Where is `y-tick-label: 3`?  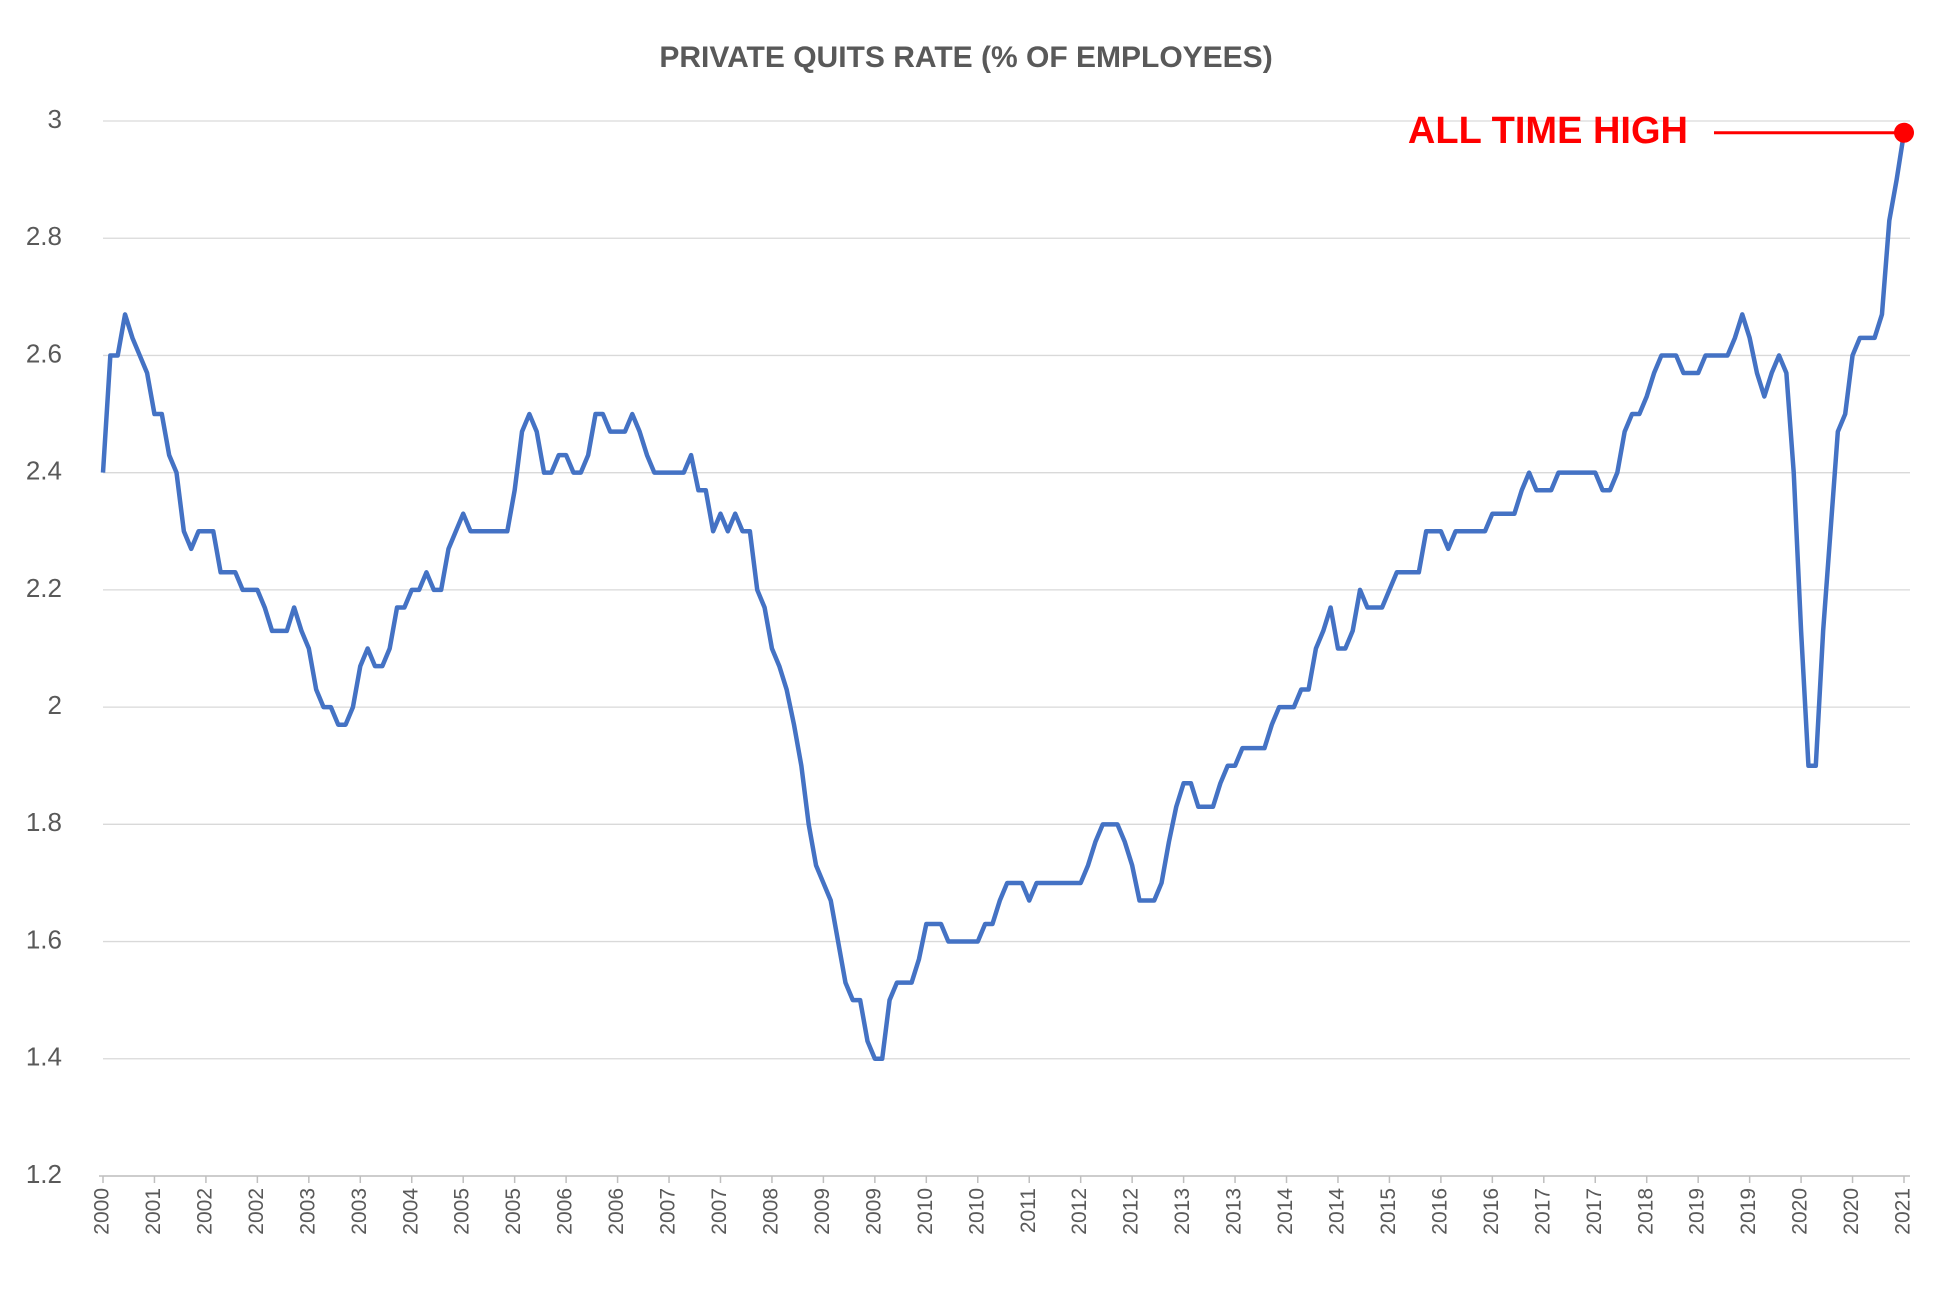
y-tick-label: 3 is located at coordinates (55, 119).